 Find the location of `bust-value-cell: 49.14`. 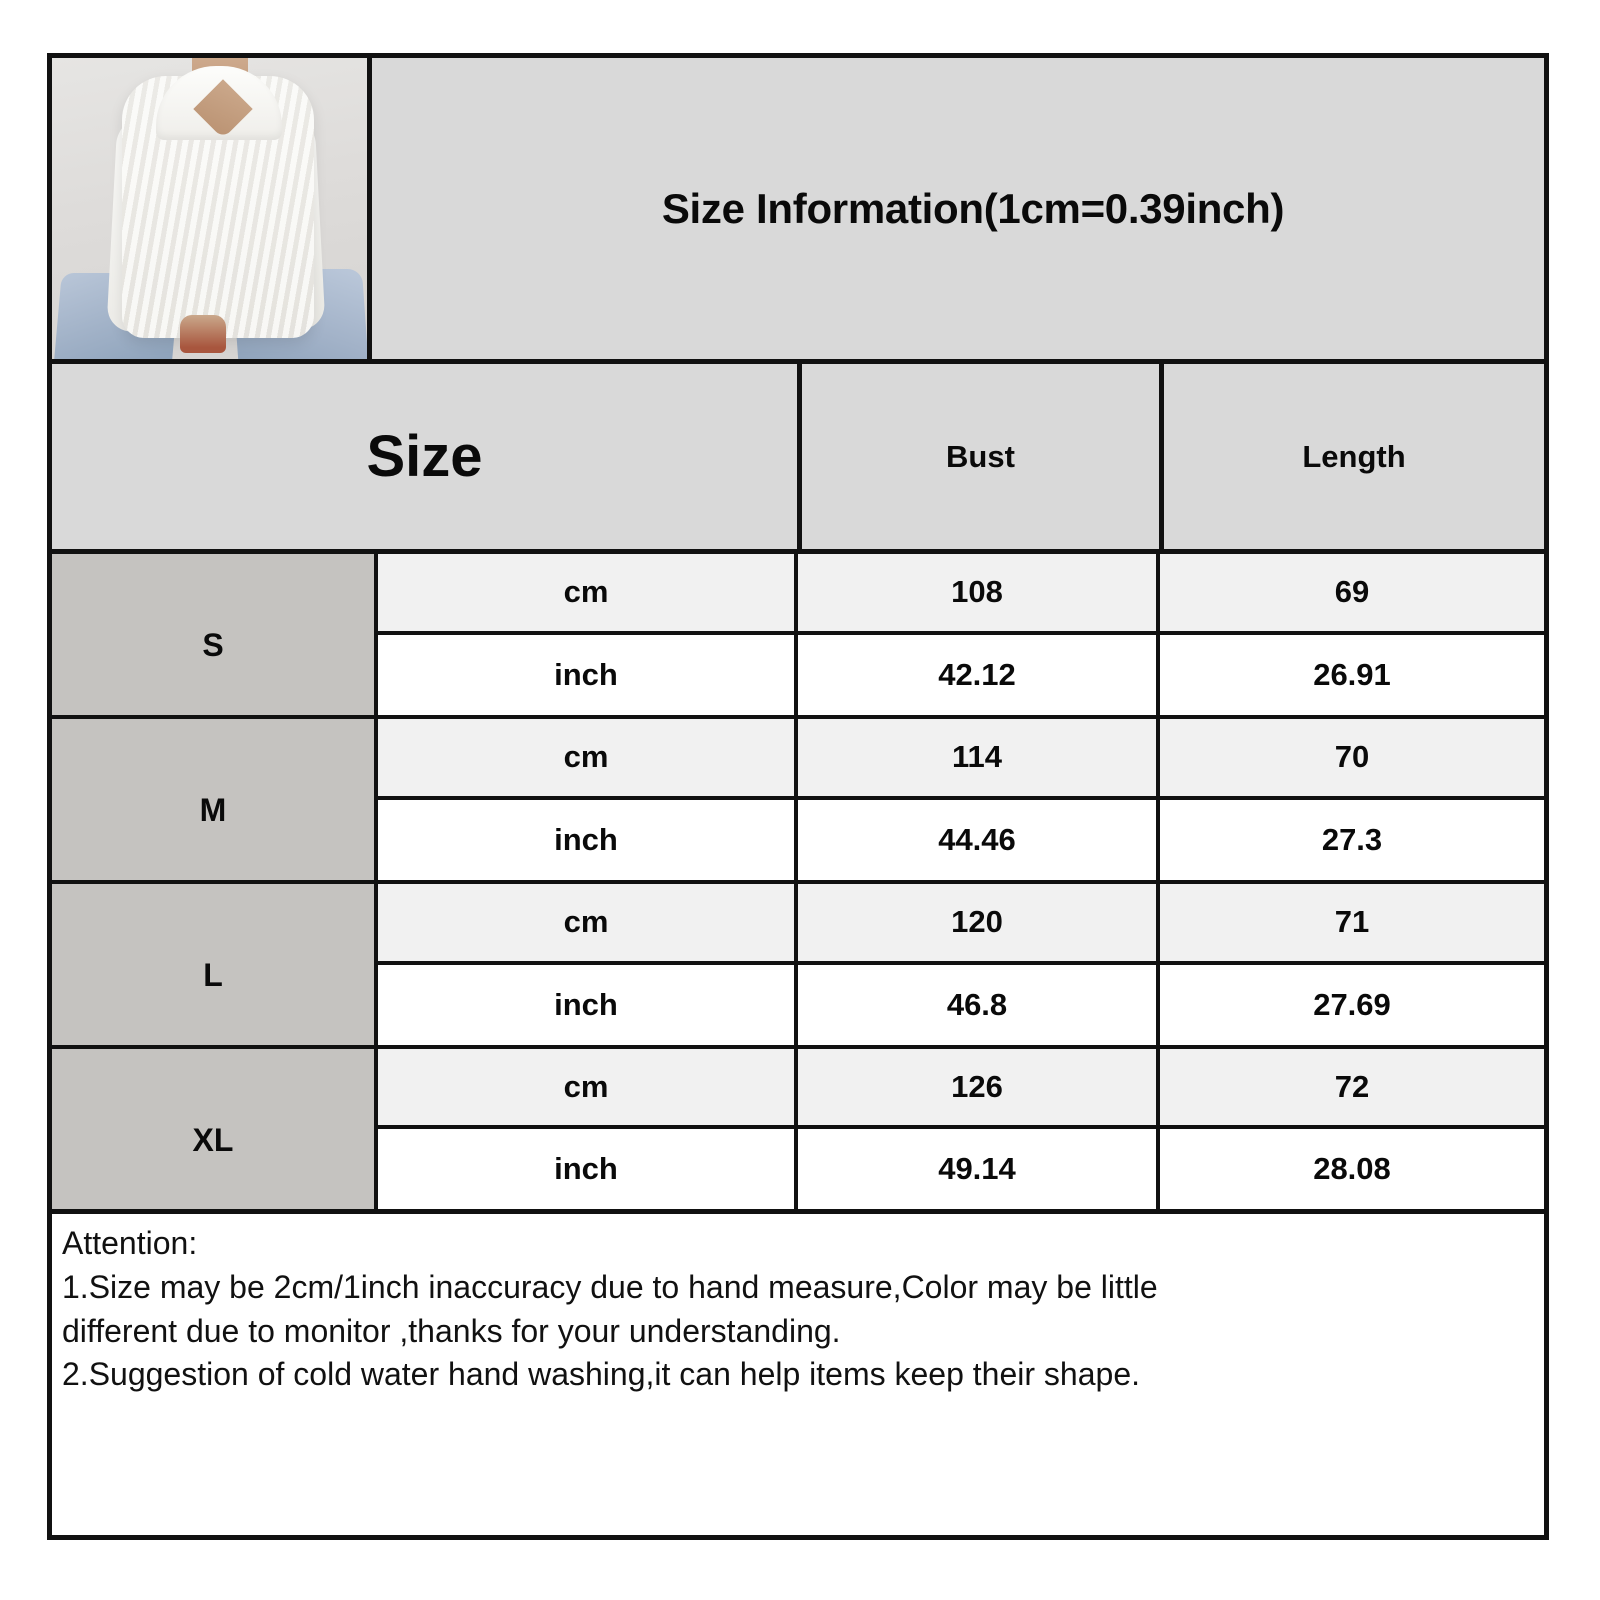

bust-value-cell: 49.14 is located at coordinates (979, 1169).